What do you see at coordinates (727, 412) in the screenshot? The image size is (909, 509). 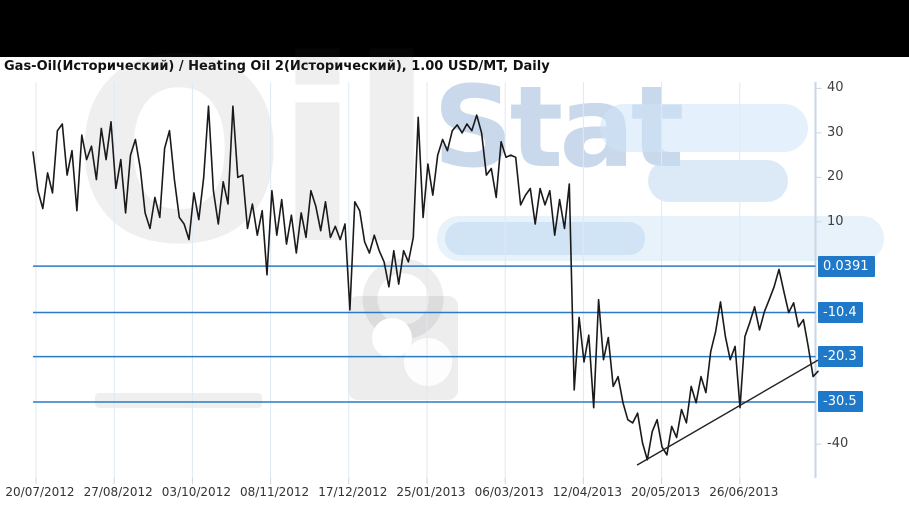 I see `trend-line` at bounding box center [727, 412].